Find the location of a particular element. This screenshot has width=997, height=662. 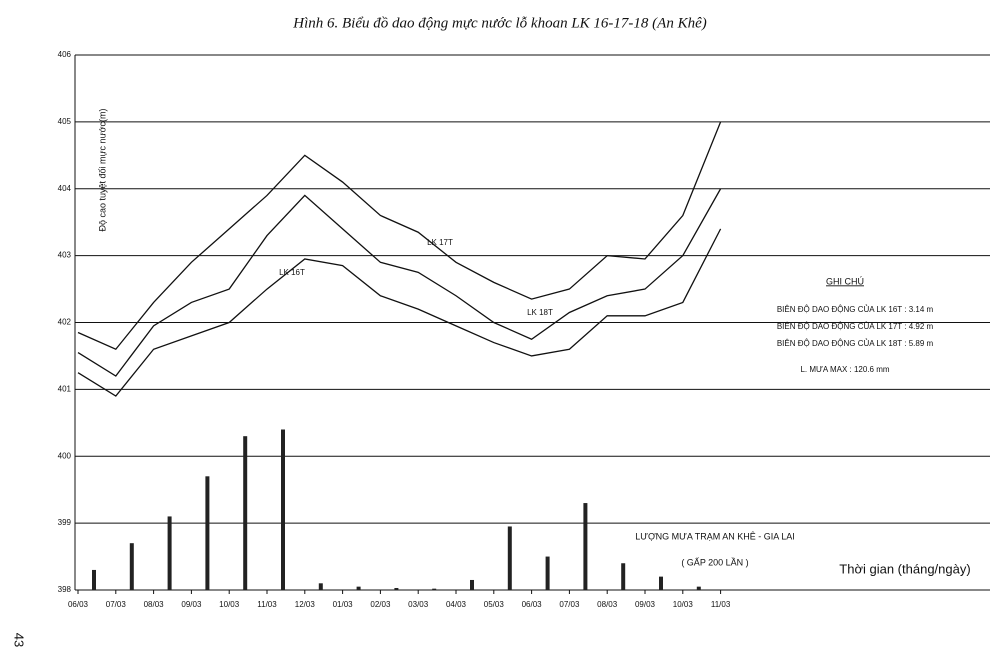

y-tick-label: 398 is located at coordinates (65, 589).